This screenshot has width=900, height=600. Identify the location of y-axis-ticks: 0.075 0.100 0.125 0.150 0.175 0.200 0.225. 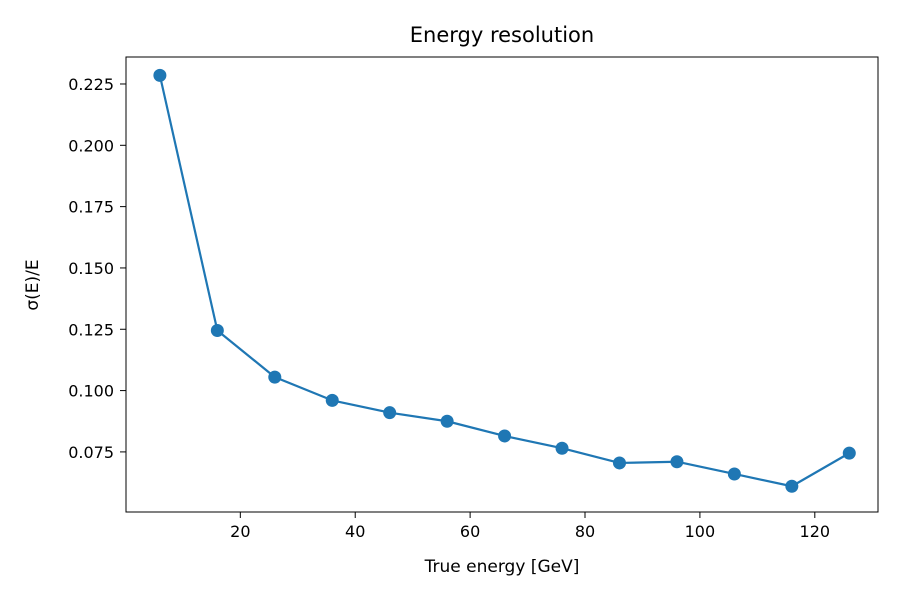
(97, 268).